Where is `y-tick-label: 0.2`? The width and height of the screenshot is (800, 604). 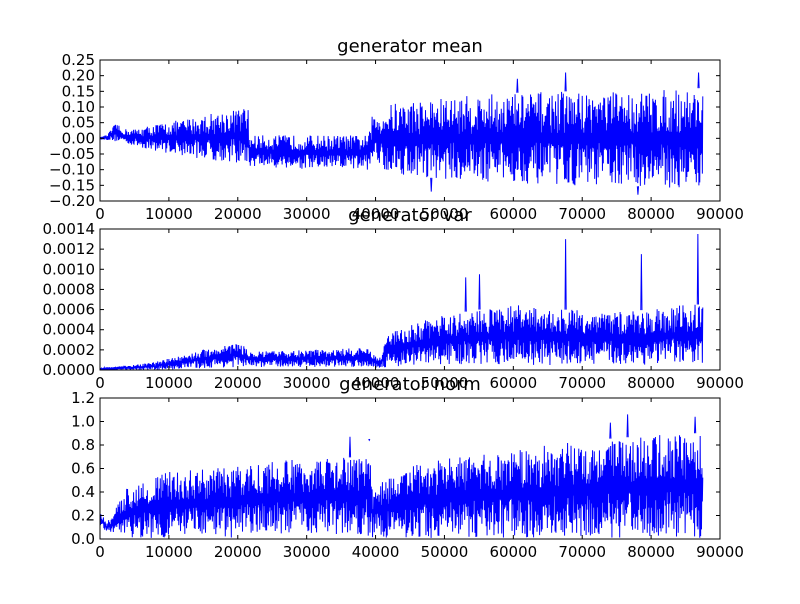 y-tick-label: 0.2 is located at coordinates (83, 516).